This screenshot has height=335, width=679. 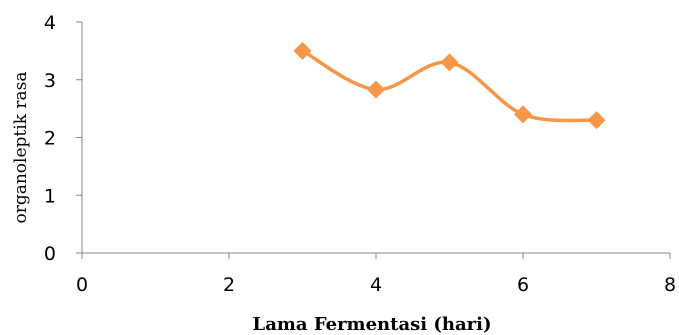 I want to click on x-tick-label: 0, so click(x=82, y=285).